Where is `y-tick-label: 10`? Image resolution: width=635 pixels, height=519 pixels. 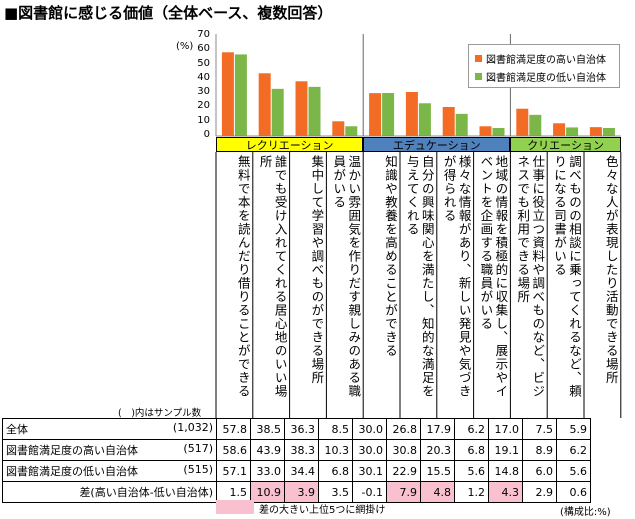 y-tick-label: 10 is located at coordinates (203, 120).